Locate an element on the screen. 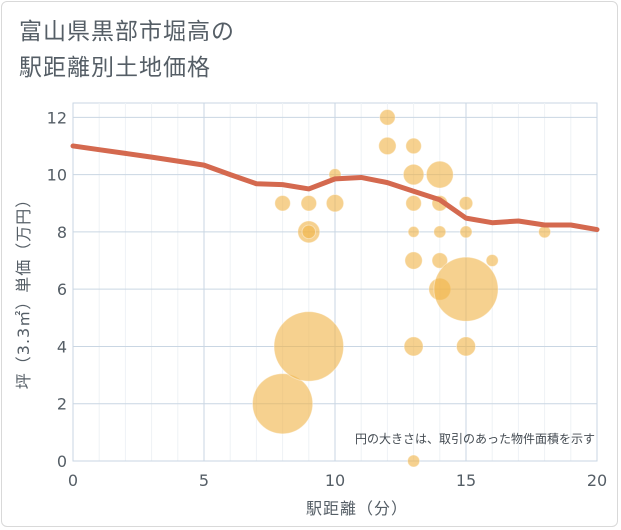 The image size is (621, 530). annotation-note: 円の大きさは、取引のあった物件面積を示す is located at coordinates (475, 438).